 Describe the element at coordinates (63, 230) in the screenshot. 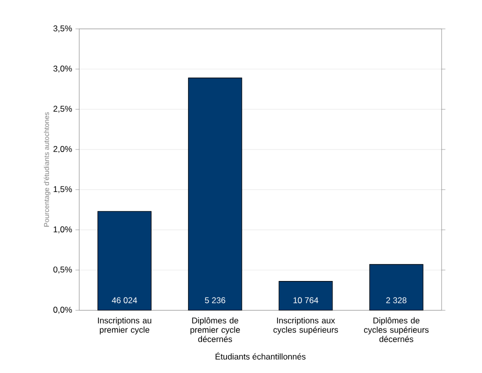

I see `y-tick-label: 1,0%` at that location.